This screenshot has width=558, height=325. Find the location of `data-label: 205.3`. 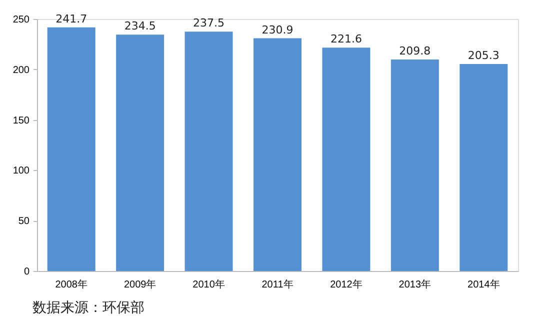

data-label: 205.3 is located at coordinates (484, 55).